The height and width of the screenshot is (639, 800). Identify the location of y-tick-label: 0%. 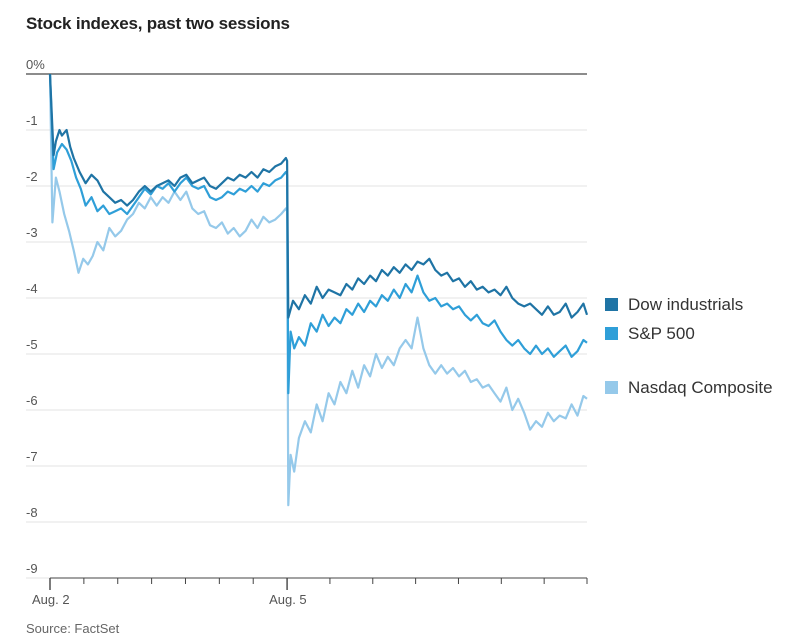
(35, 64).